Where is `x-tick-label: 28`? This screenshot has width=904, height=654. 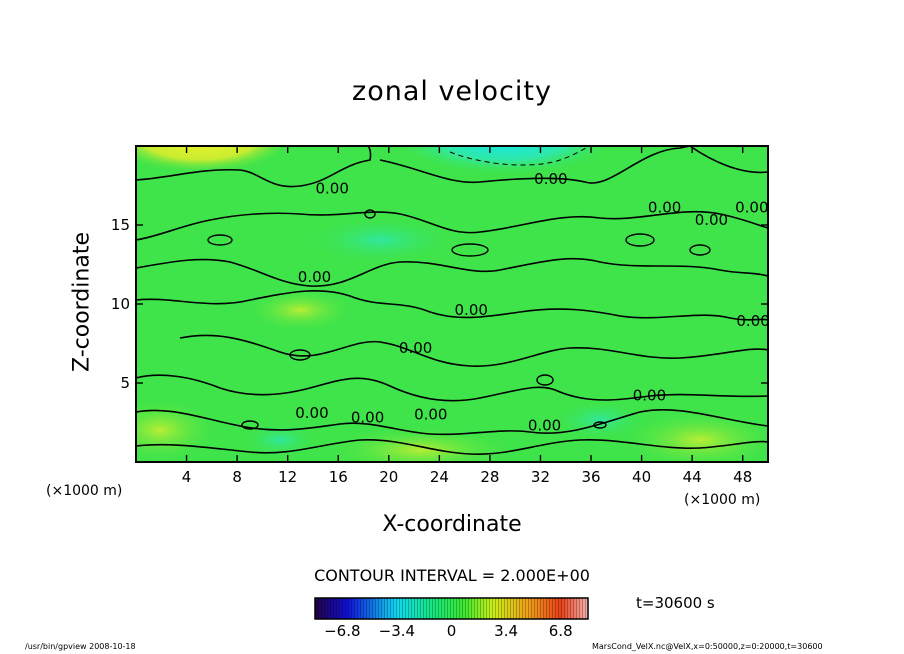
x-tick-label: 28 is located at coordinates (490, 477).